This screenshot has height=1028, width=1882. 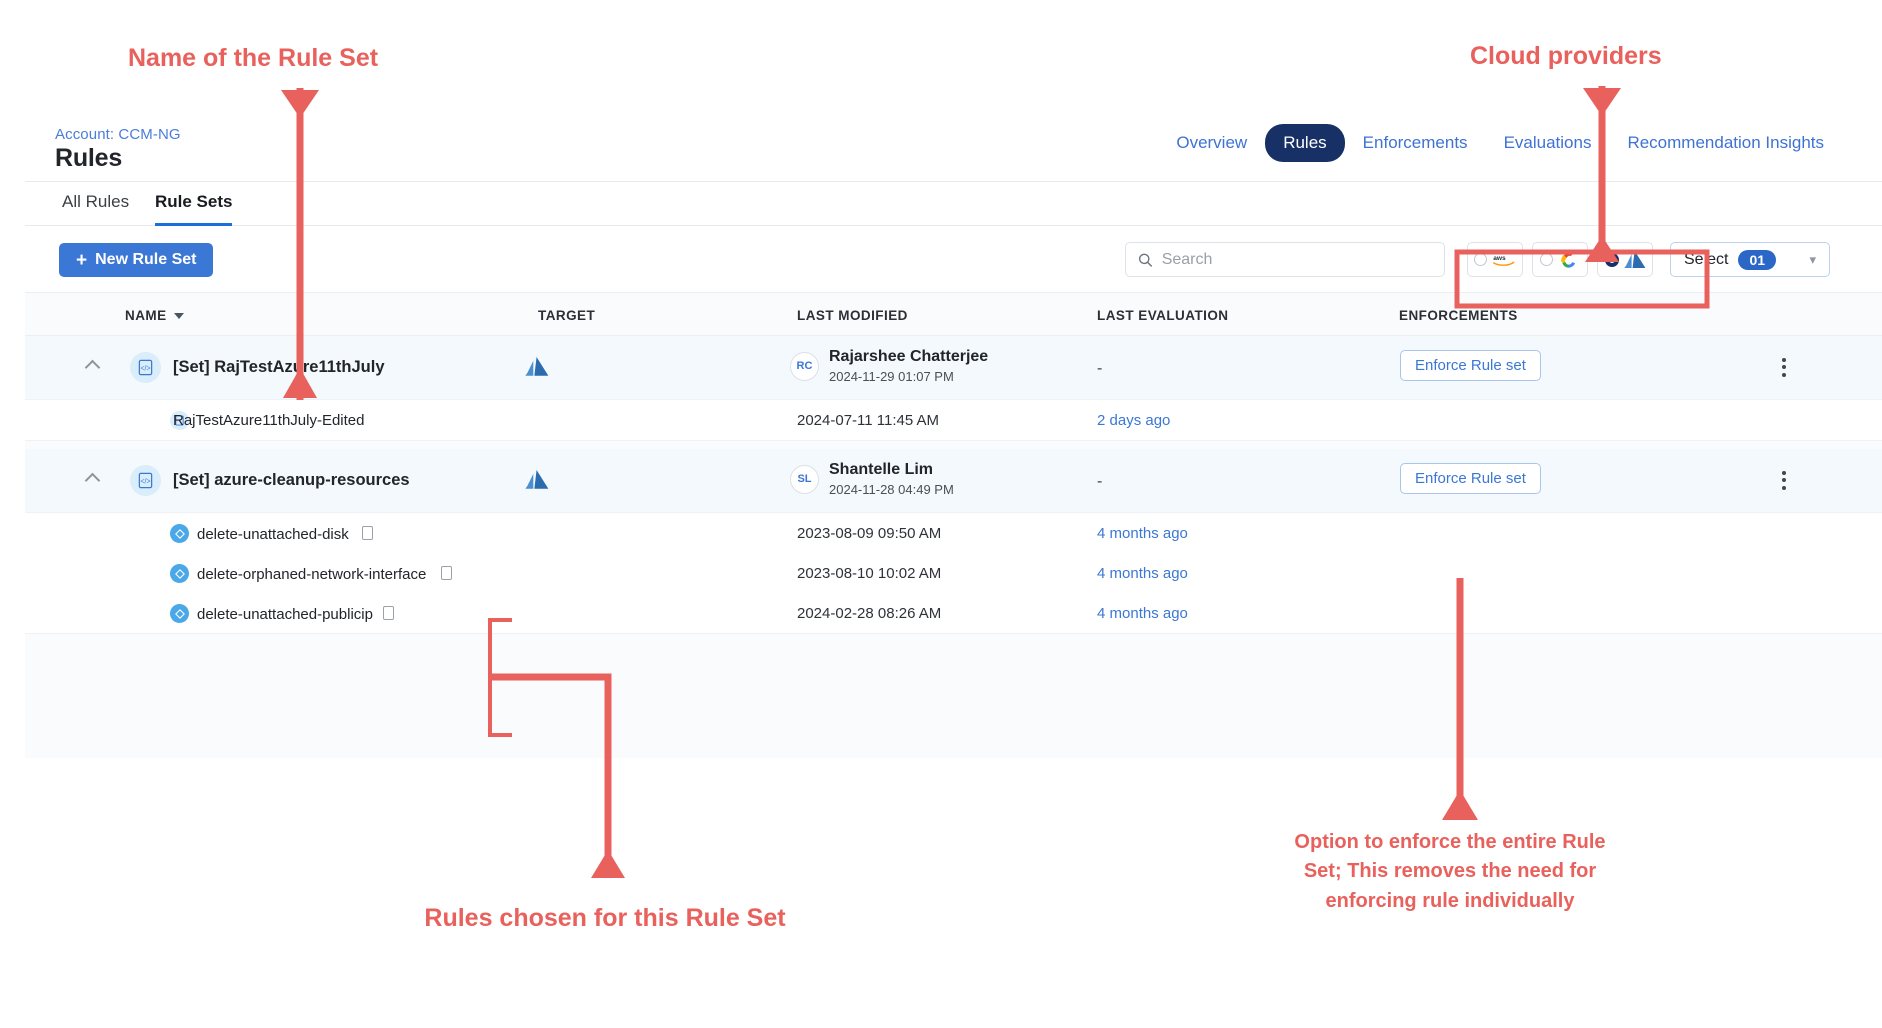 What do you see at coordinates (804, 479) in the screenshot?
I see `avatar: SL` at bounding box center [804, 479].